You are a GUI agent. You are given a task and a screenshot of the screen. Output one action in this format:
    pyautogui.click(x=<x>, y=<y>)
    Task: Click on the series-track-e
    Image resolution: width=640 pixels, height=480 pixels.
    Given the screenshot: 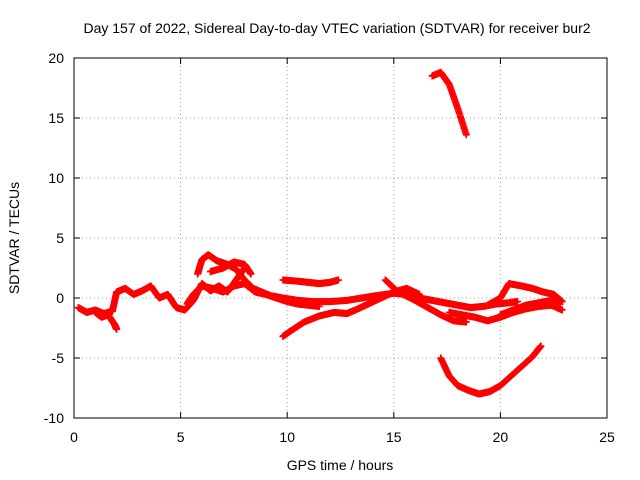 What is the action you would take?
    pyautogui.click(x=230, y=268)
    